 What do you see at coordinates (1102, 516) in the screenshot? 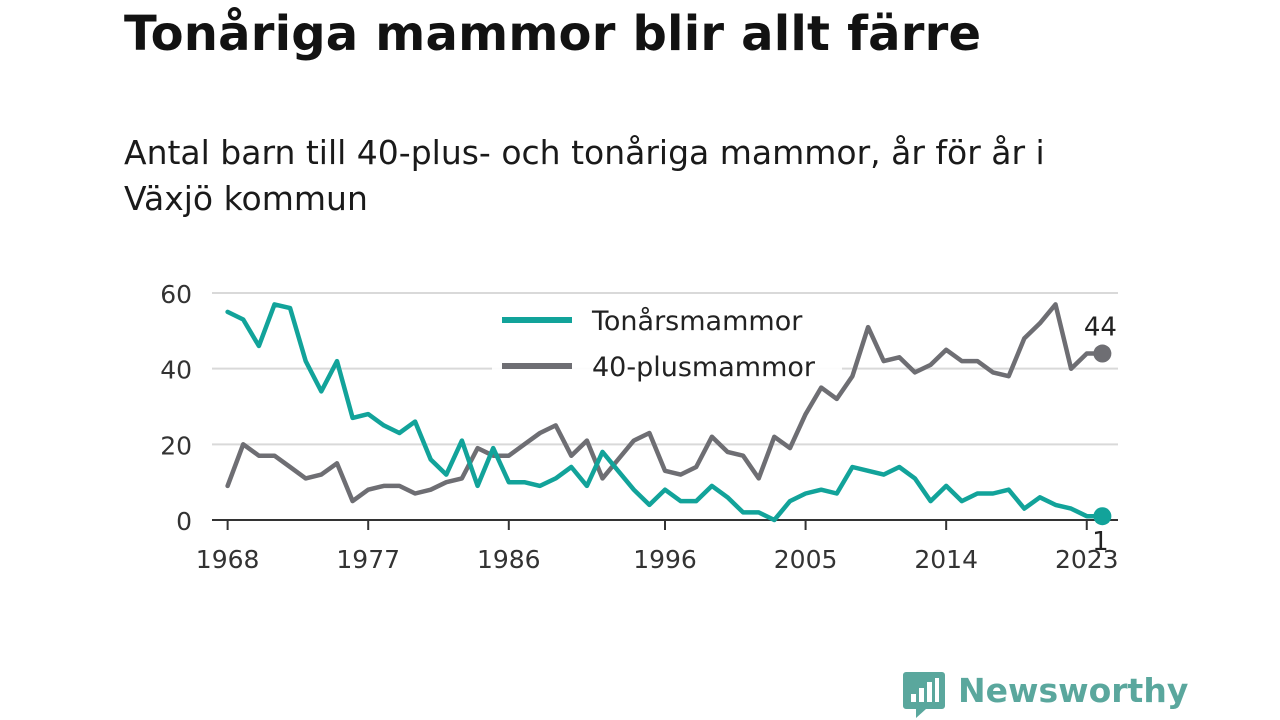
I see `end-point-tonarsmammor` at bounding box center [1102, 516].